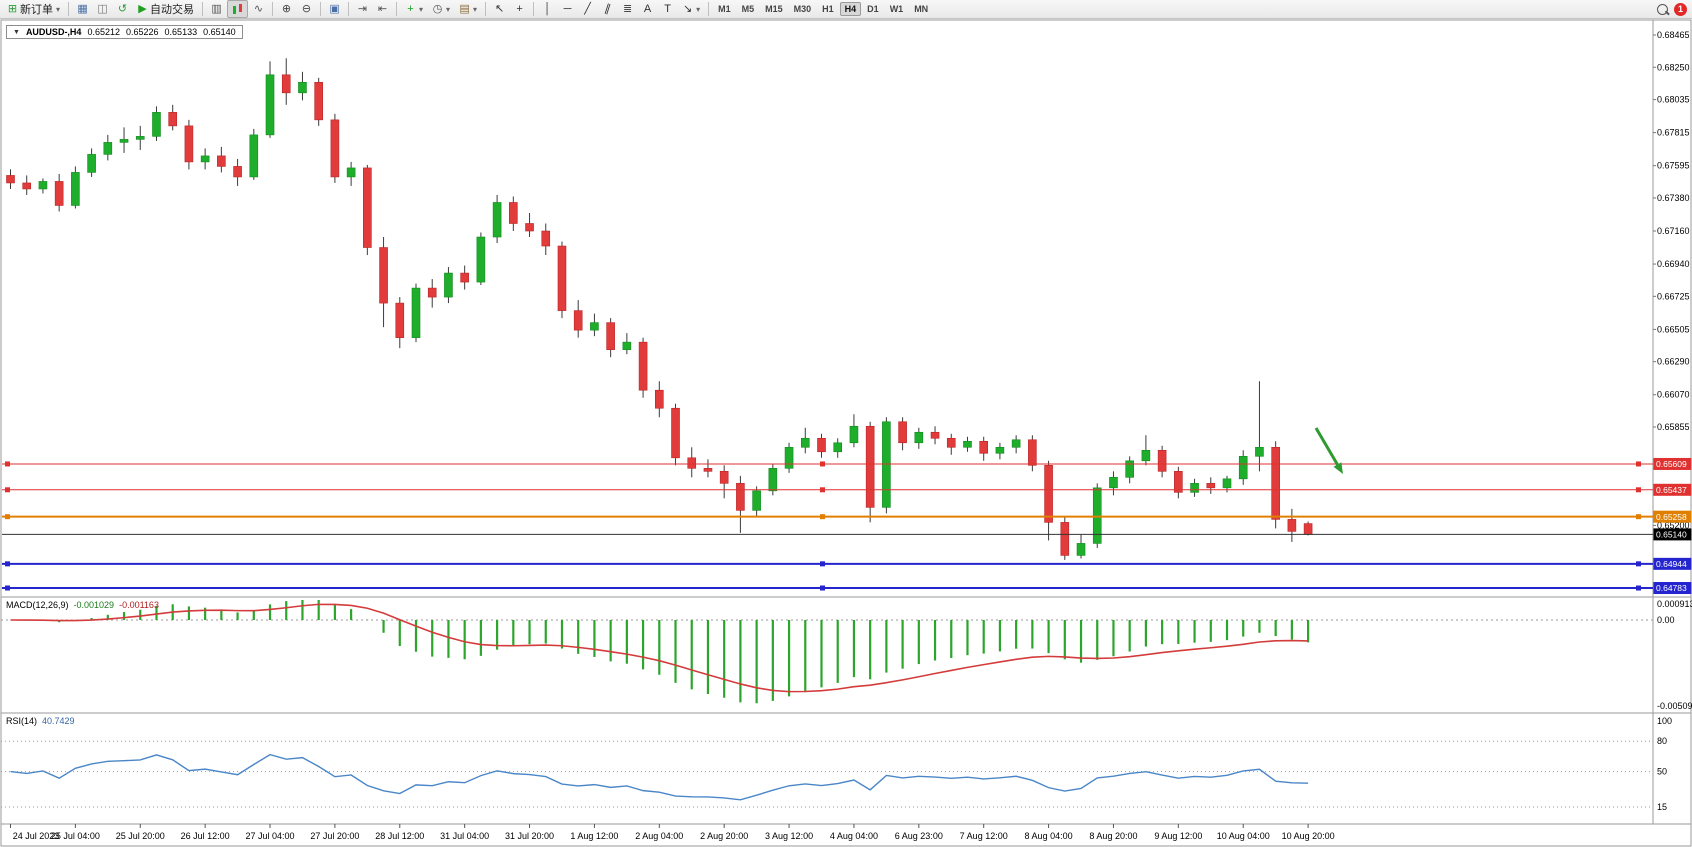 The image size is (1692, 847). I want to click on svg-text: 0.66290, so click(1673, 362).